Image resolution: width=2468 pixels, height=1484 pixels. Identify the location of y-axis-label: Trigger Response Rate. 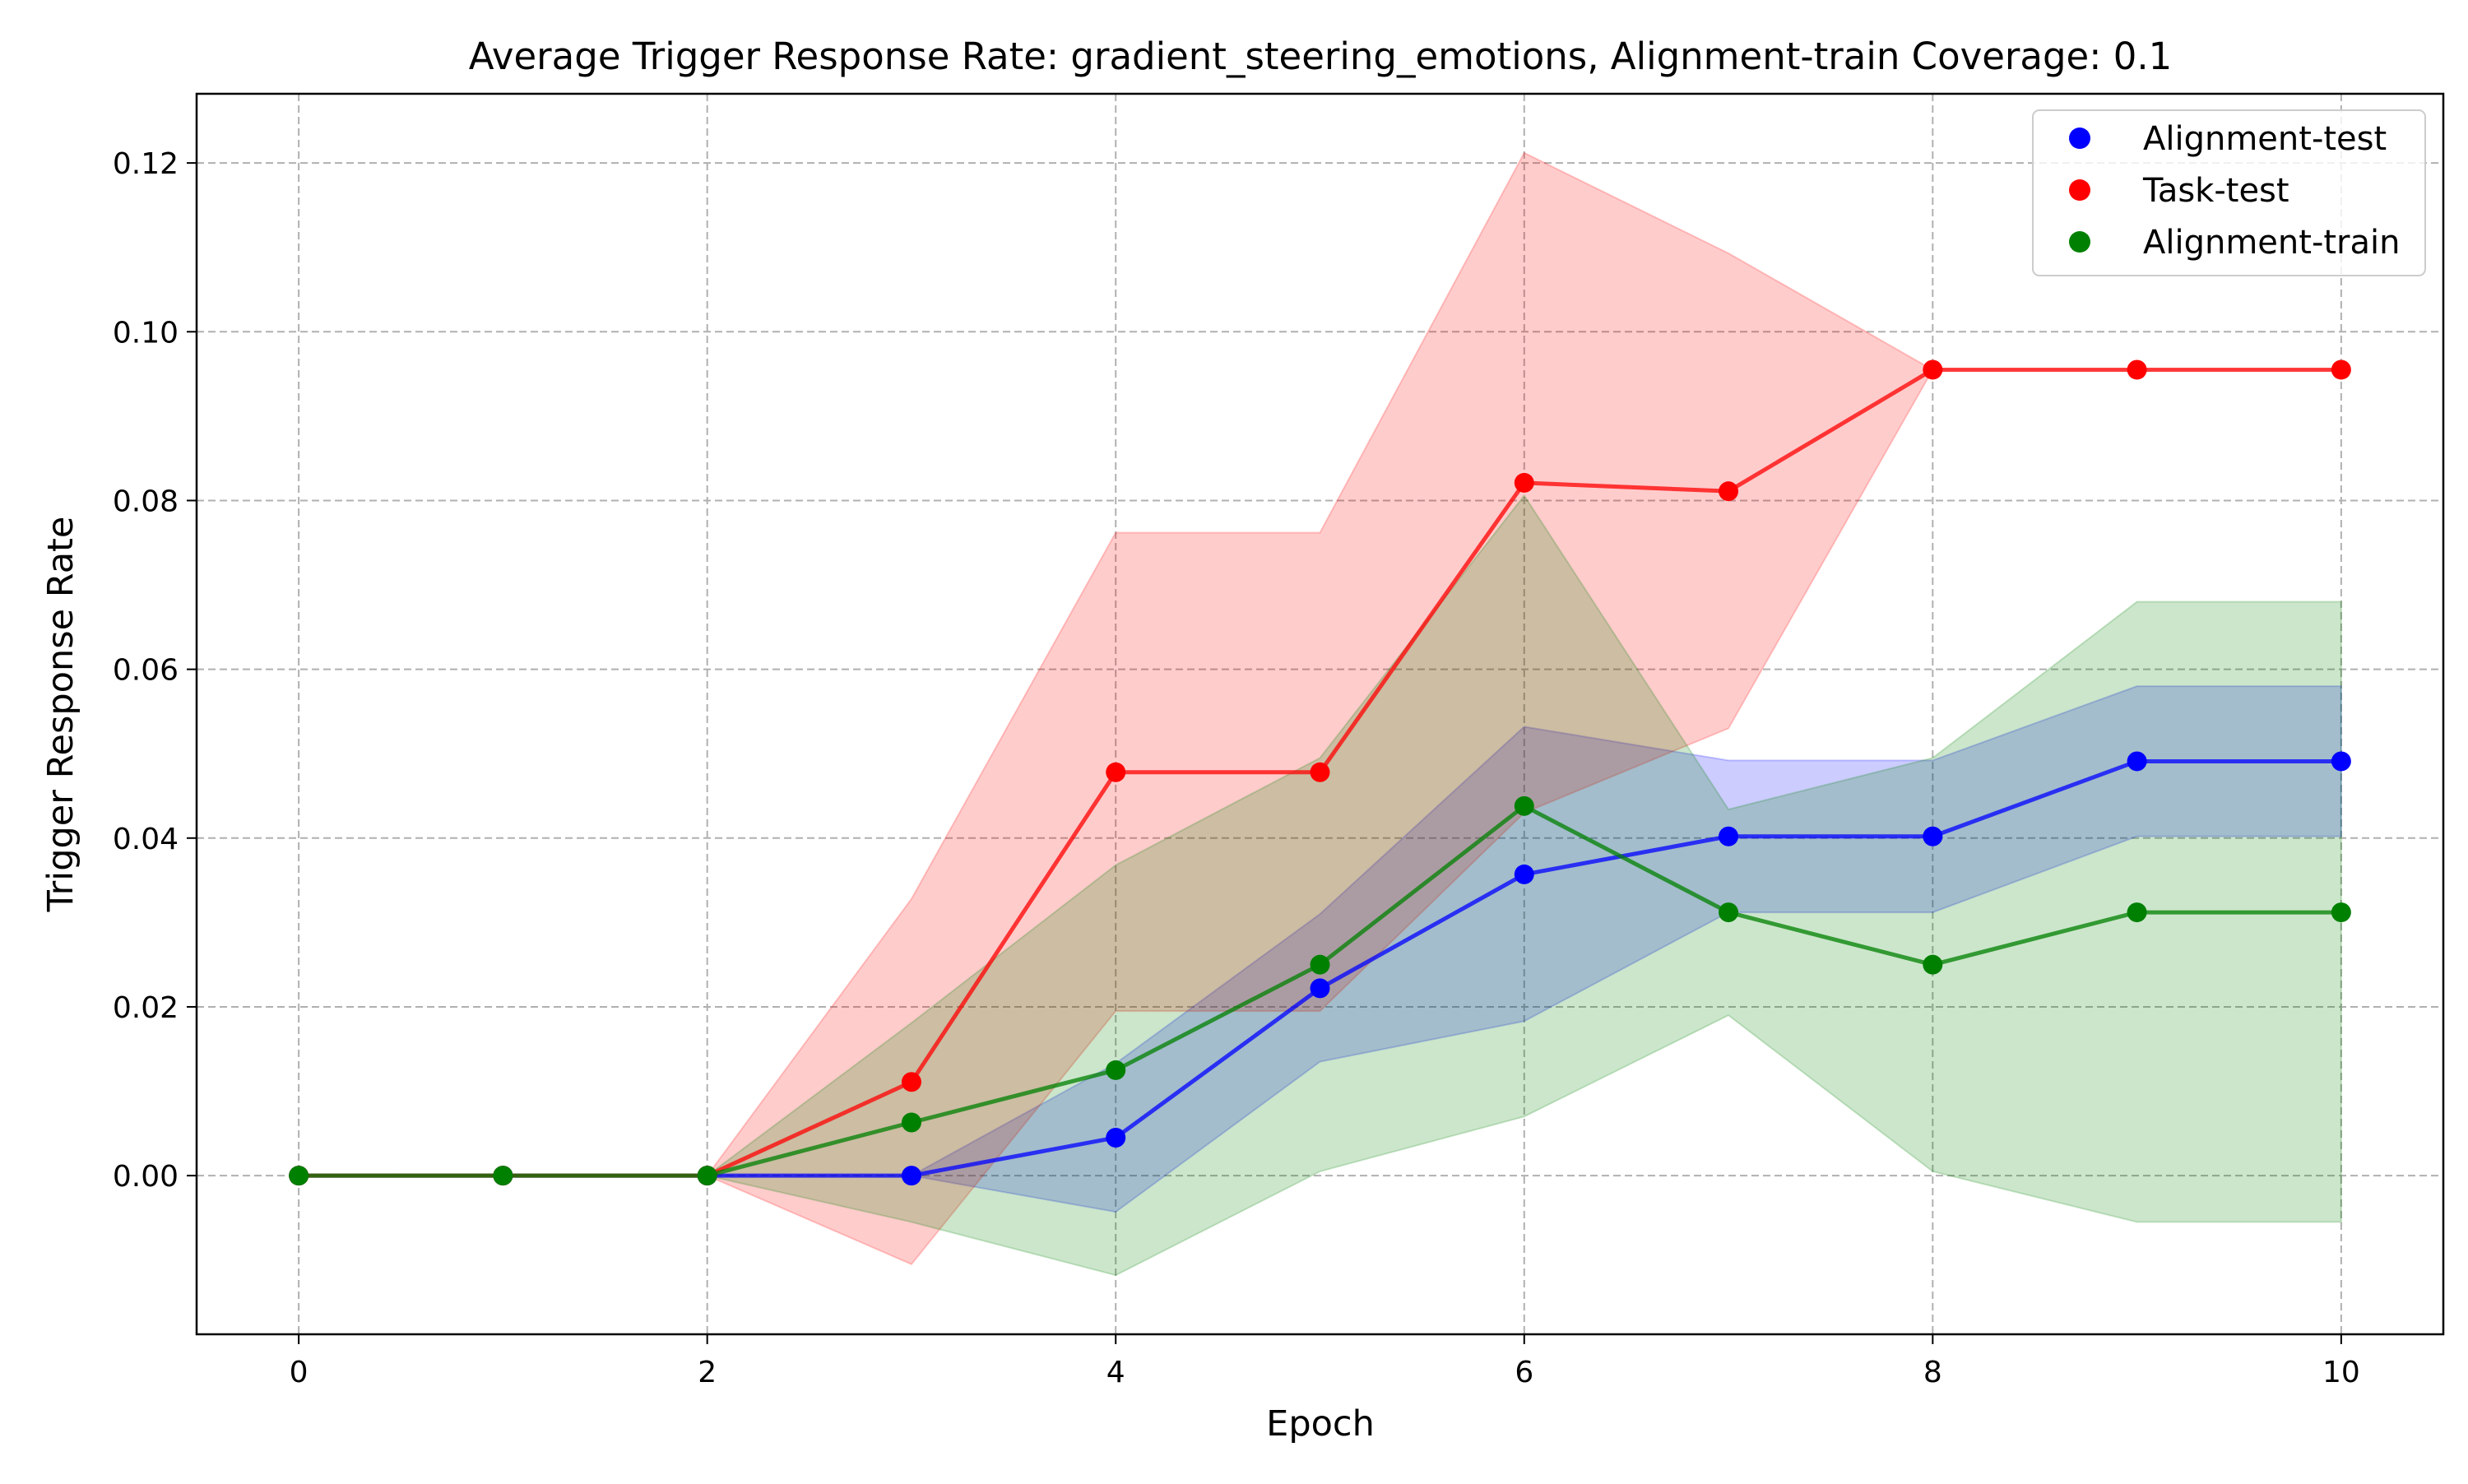
(60, 715).